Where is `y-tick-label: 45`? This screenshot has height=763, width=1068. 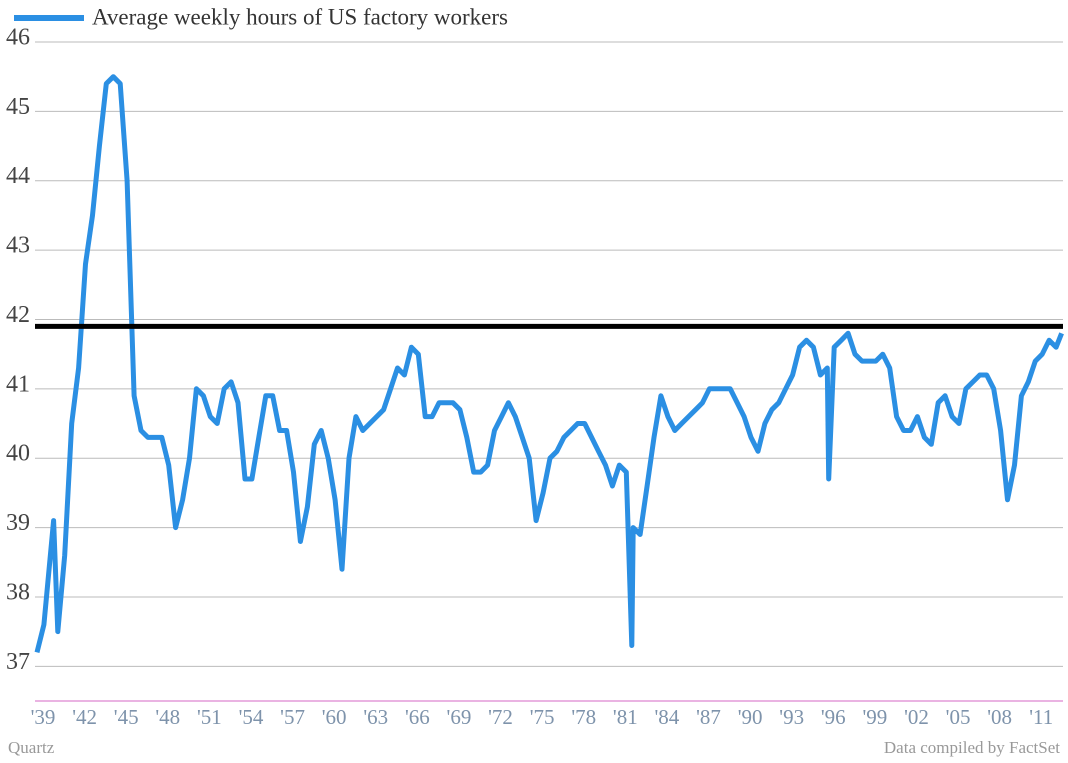
y-tick-label: 45 is located at coordinates (18, 107).